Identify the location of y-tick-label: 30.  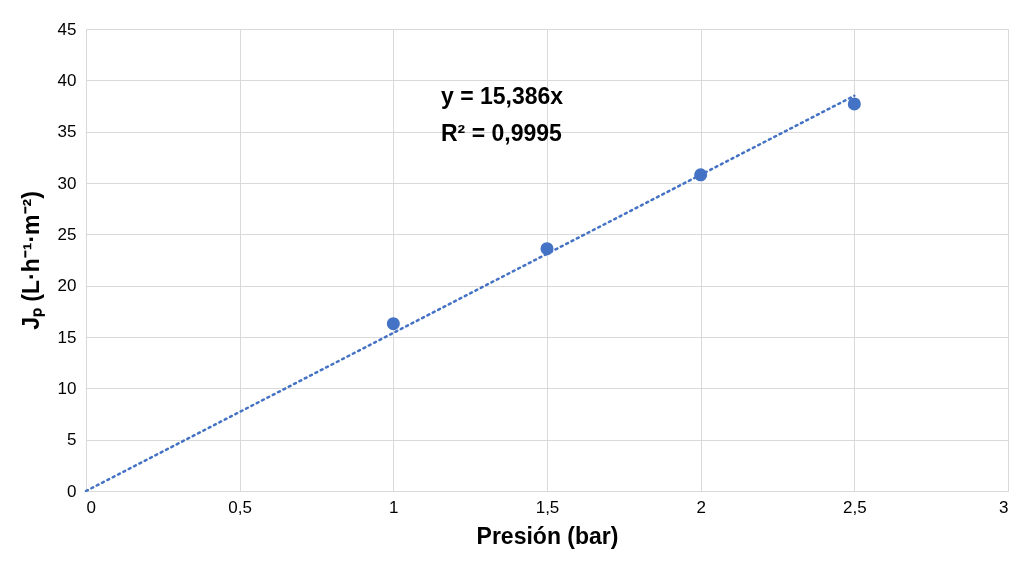
(67, 183).